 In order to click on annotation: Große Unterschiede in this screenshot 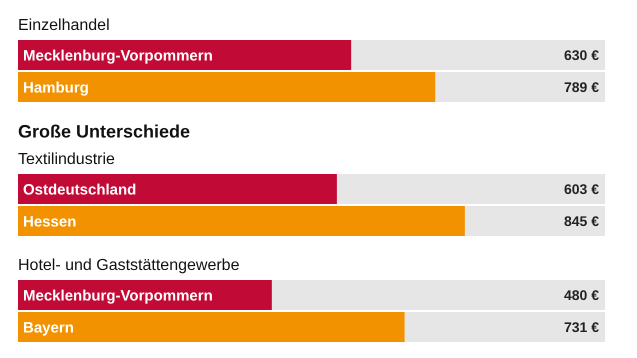, I will do `click(104, 132)`.